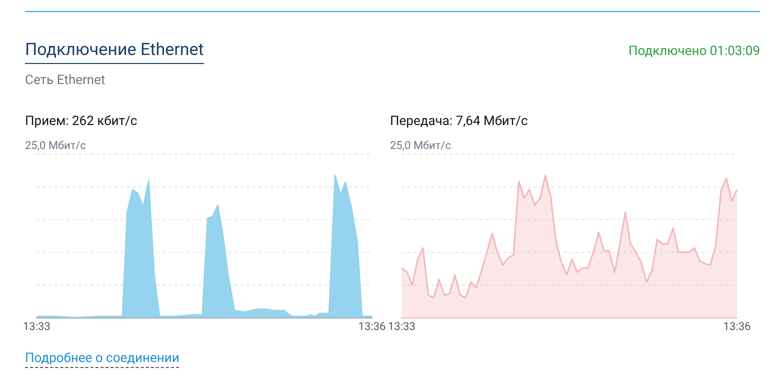 This screenshot has height=380, width=784. I want to click on text: Сеть Ethernet, so click(65, 80).